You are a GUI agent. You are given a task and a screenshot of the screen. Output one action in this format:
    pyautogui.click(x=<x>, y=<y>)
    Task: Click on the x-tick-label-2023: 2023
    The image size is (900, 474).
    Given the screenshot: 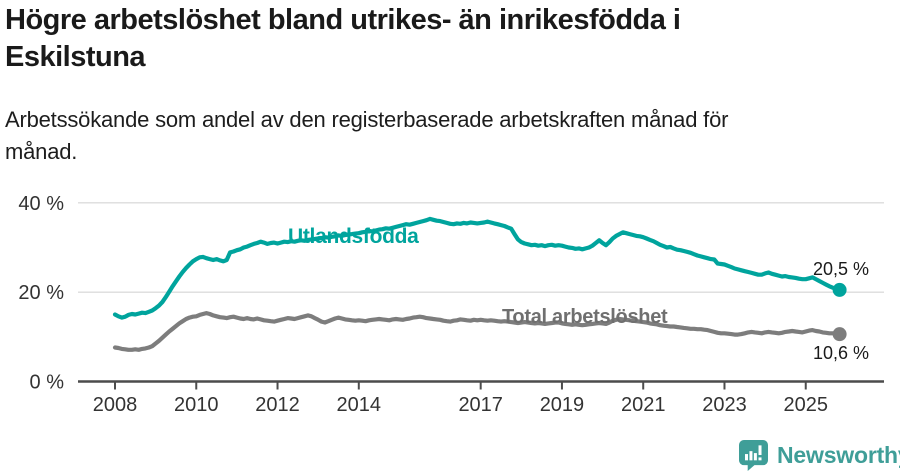 What is the action you would take?
    pyautogui.click(x=724, y=405)
    